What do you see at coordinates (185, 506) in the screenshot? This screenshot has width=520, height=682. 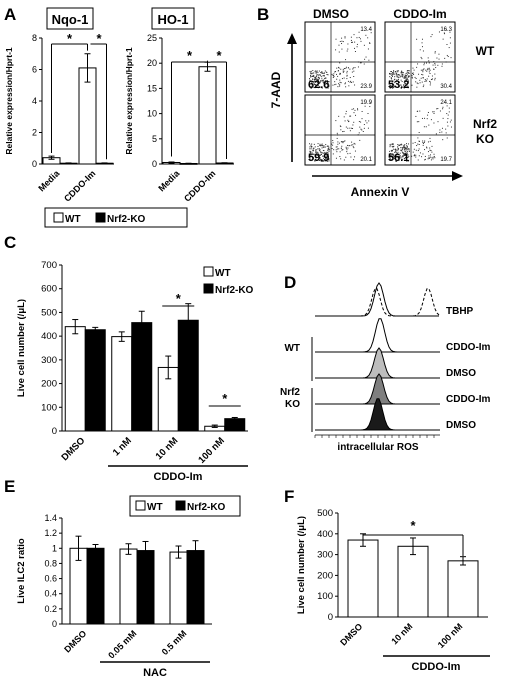 I see `panel-e-legend` at bounding box center [185, 506].